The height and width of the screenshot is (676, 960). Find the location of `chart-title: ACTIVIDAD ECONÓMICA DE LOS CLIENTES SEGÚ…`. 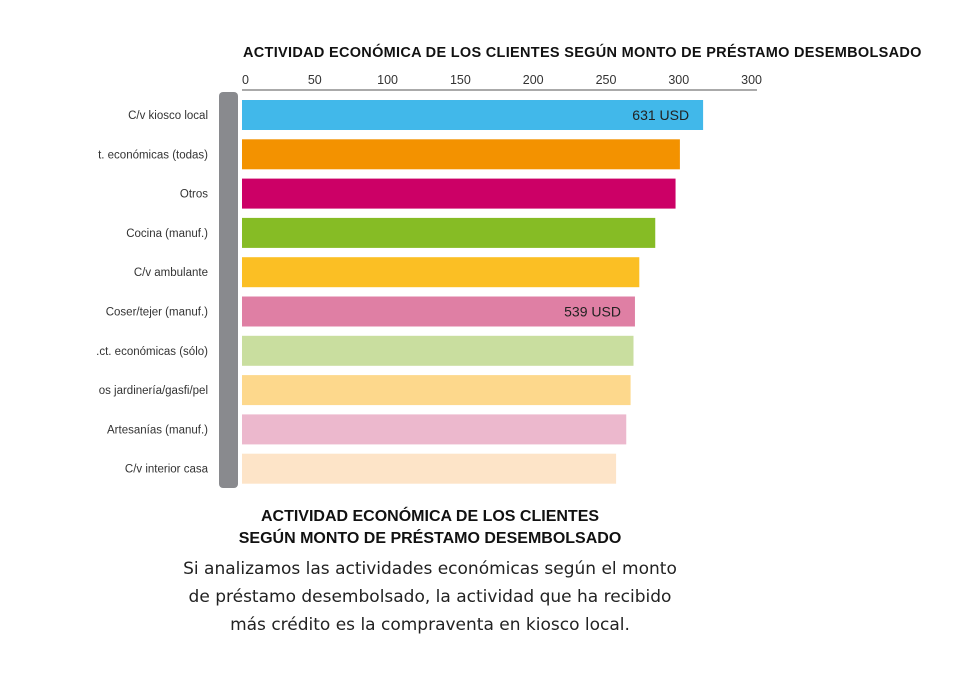

chart-title: ACTIVIDAD ECONÓMICA DE LOS CLIENTES SEGÚ… is located at coordinates (582, 53).